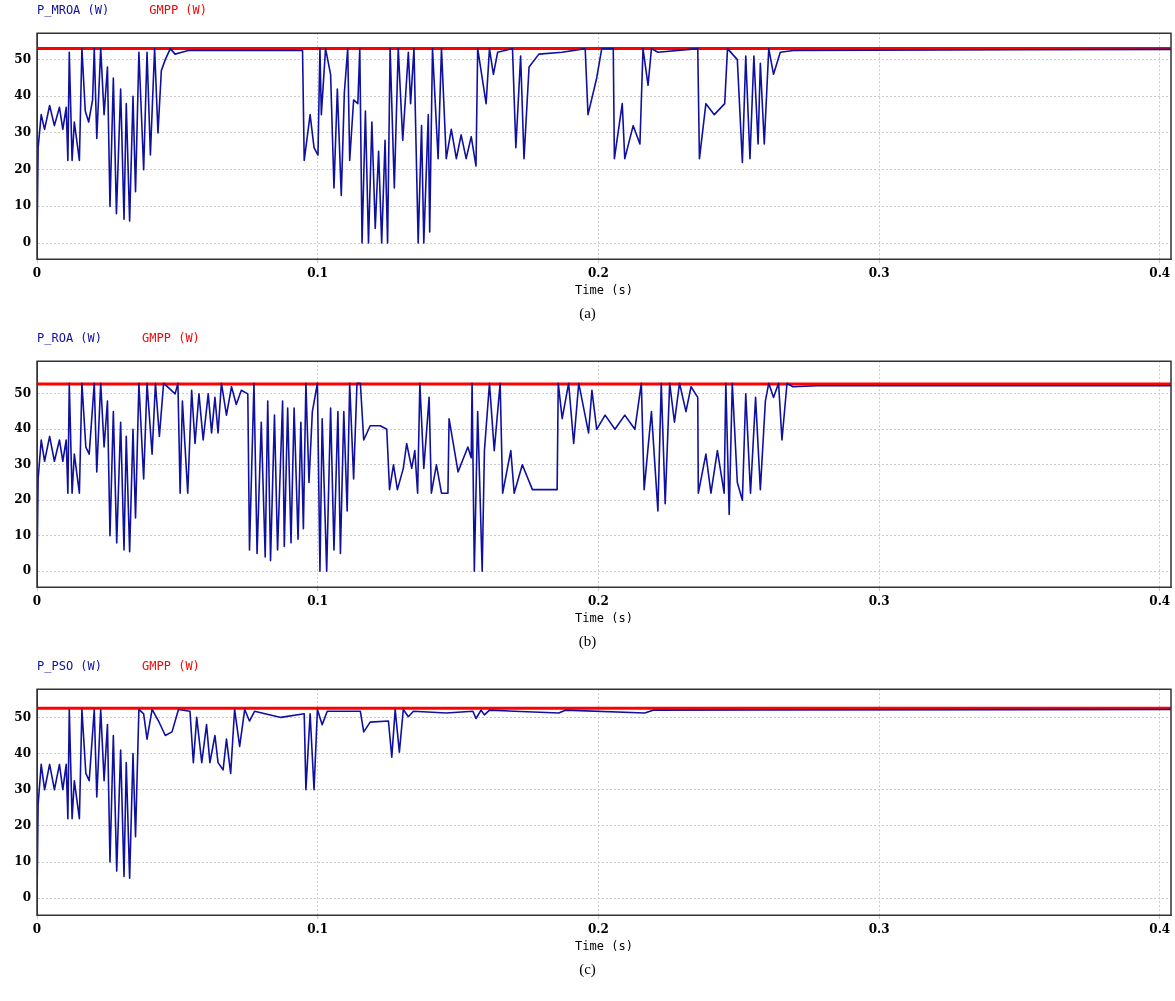 The height and width of the screenshot is (1001, 1175). Describe the element at coordinates (70, 338) in the screenshot. I see `text: P_ROA (W)` at that location.